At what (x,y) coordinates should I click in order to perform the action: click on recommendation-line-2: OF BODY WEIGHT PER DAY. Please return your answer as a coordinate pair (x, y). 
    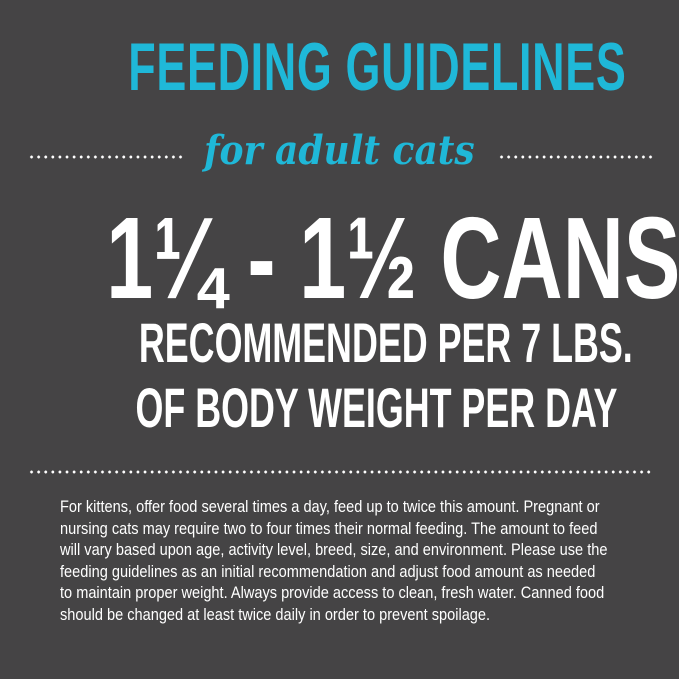
    Looking at the image, I should click on (339, 408).